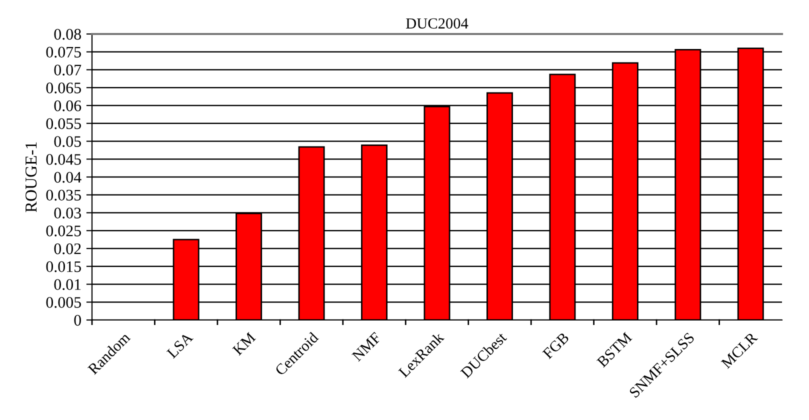 The image size is (809, 420). What do you see at coordinates (63, 302) in the screenshot?
I see `y-tick-label: 0.005` at bounding box center [63, 302].